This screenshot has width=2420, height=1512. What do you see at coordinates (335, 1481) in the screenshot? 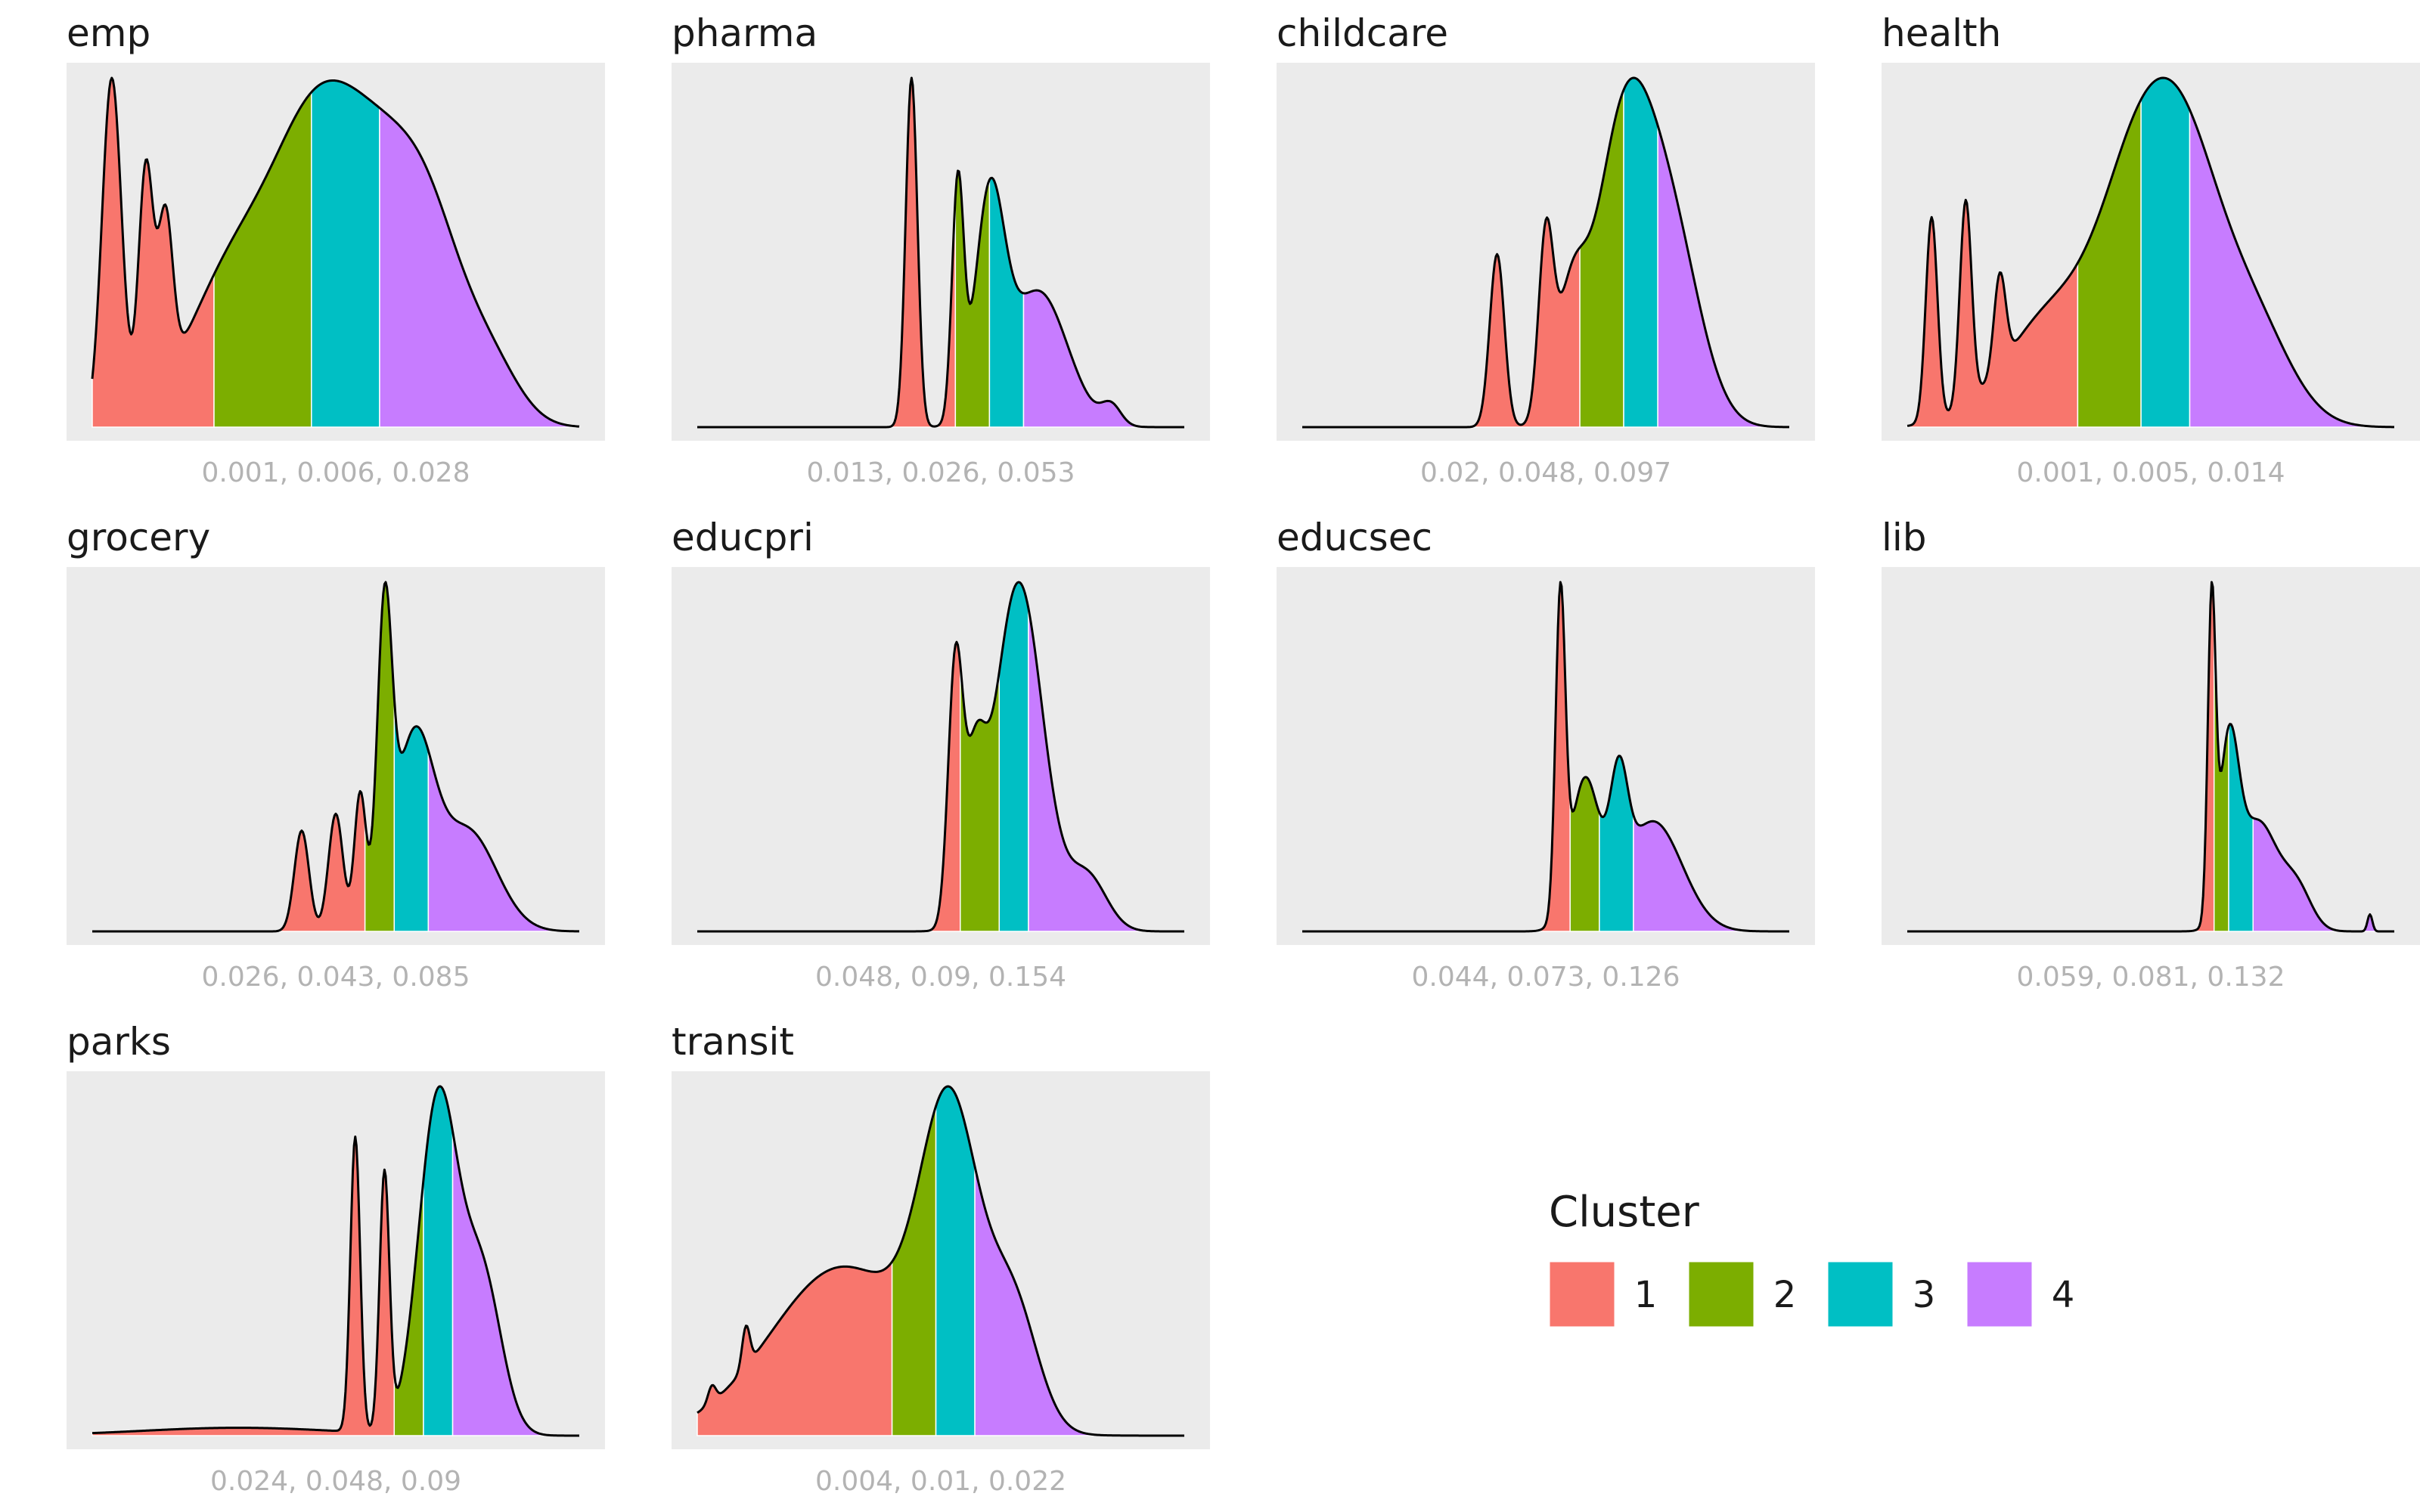
I see `panel-caption: 0.024, 0.048, 0.09` at bounding box center [335, 1481].